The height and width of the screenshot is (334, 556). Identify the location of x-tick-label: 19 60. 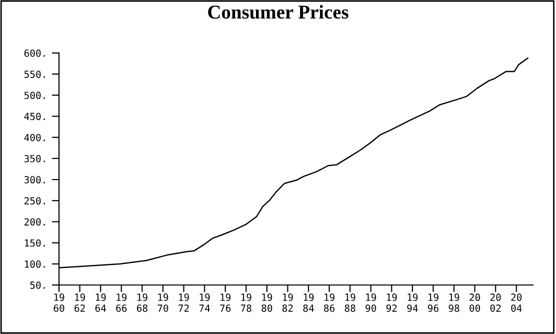
(59, 303).